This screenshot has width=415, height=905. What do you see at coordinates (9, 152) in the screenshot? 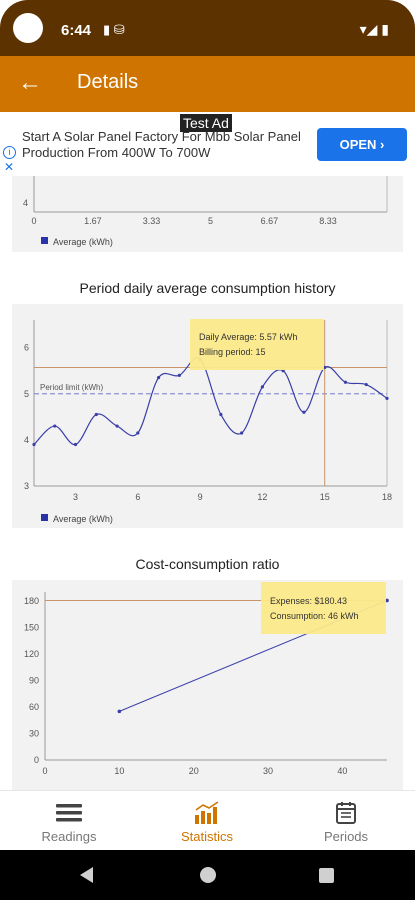
I see `ad-info-icon: i` at bounding box center [9, 152].